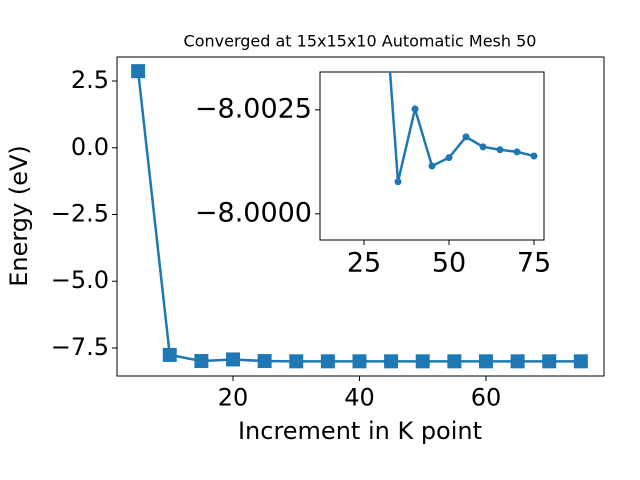  I want to click on data-line, so click(461, 127).